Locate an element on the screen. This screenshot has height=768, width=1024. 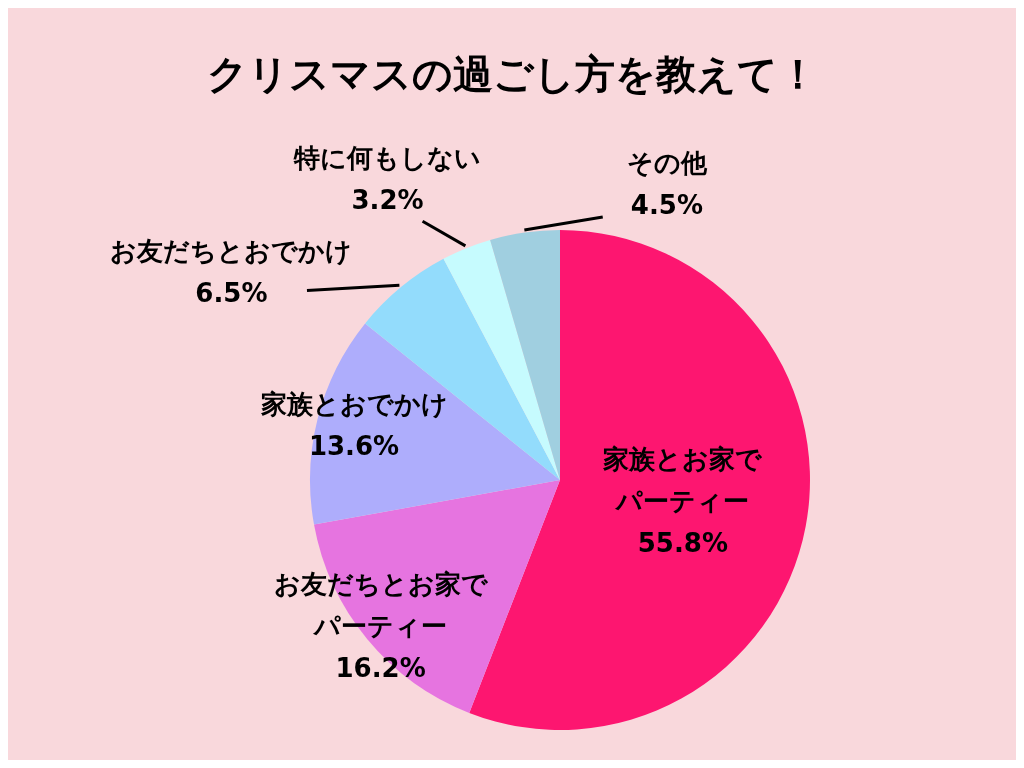
slice-label: その他 is located at coordinates (667, 163).